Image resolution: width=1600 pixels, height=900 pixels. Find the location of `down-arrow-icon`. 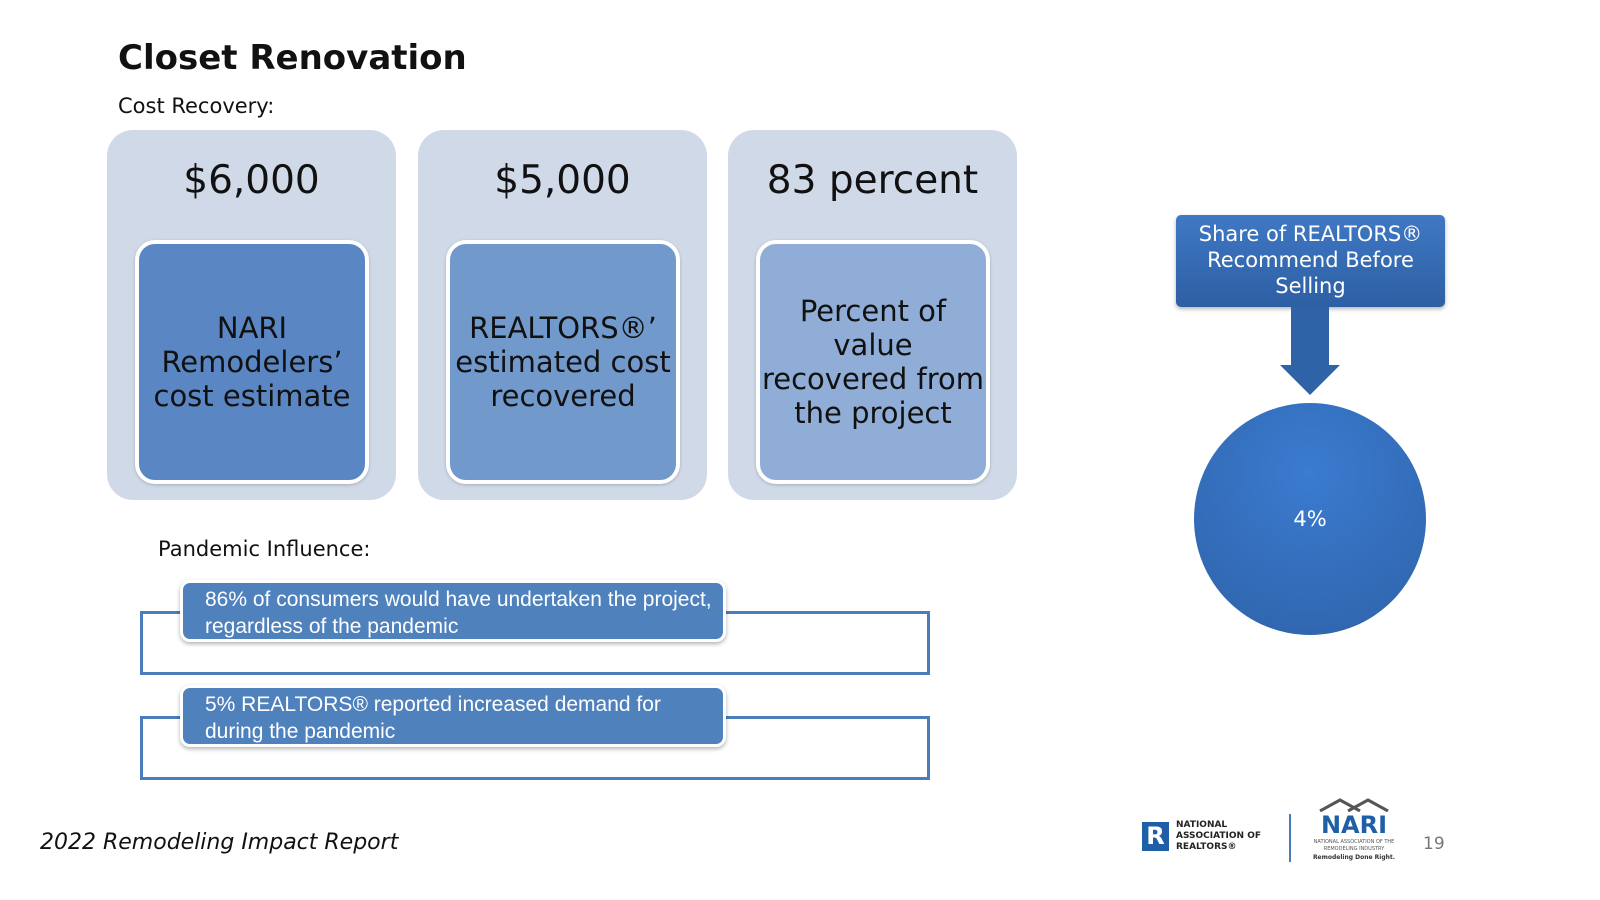

down-arrow-icon is located at coordinates (1310, 351).